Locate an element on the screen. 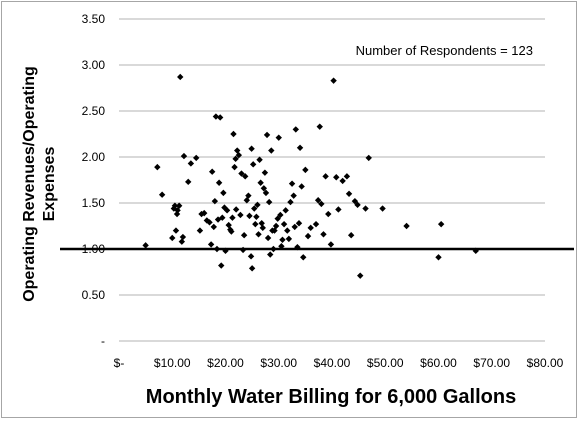 The width and height of the screenshot is (580, 423). x-tick-label: $50.00 is located at coordinates (385, 363).